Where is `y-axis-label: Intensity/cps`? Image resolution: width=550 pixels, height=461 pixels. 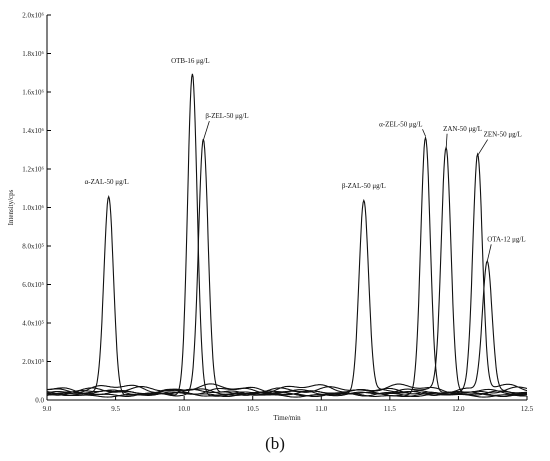
y-axis-label: Intensity/cps is located at coordinates (11, 207).